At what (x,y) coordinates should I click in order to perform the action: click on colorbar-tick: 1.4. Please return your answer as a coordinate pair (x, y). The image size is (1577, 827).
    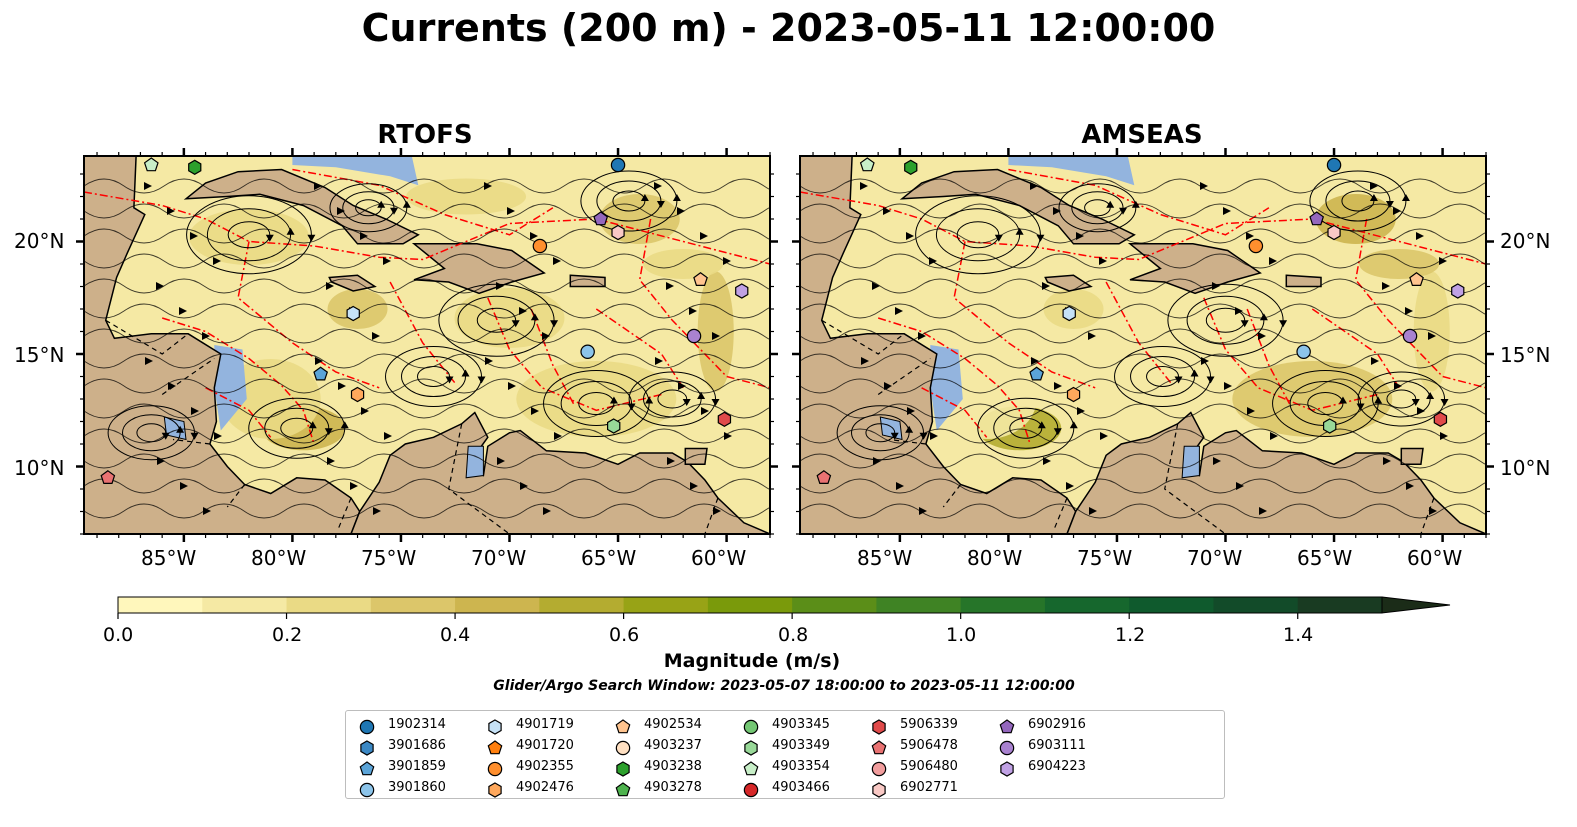
    Looking at the image, I should click on (1298, 635).